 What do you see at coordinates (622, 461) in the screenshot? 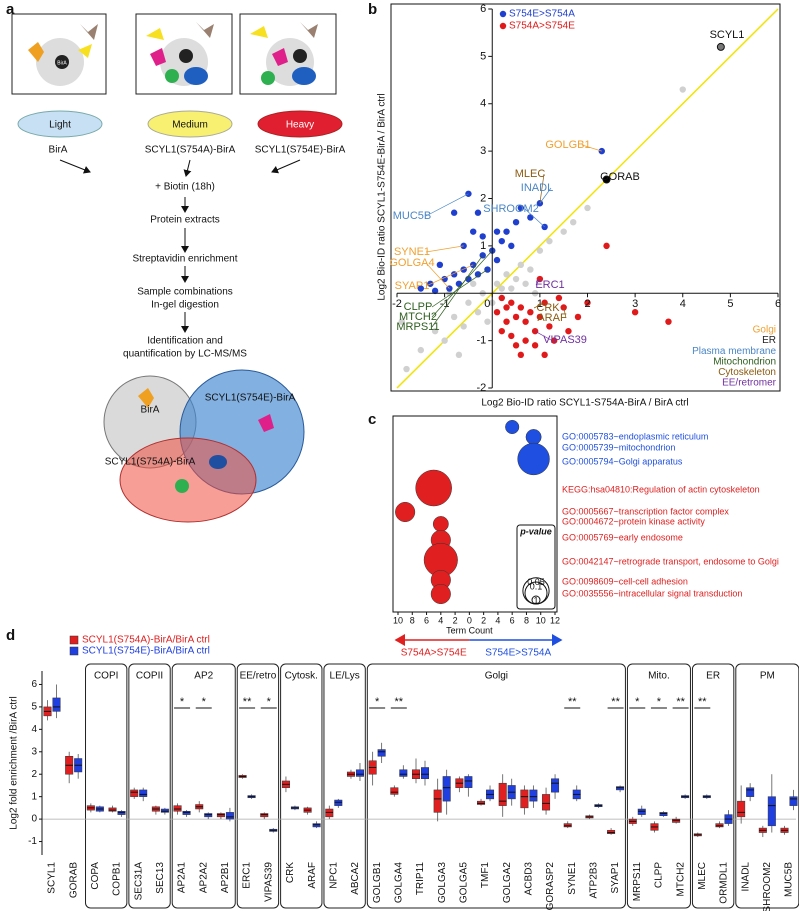
I see `term-label: GO:0005794~Golgi apparatus` at bounding box center [622, 461].